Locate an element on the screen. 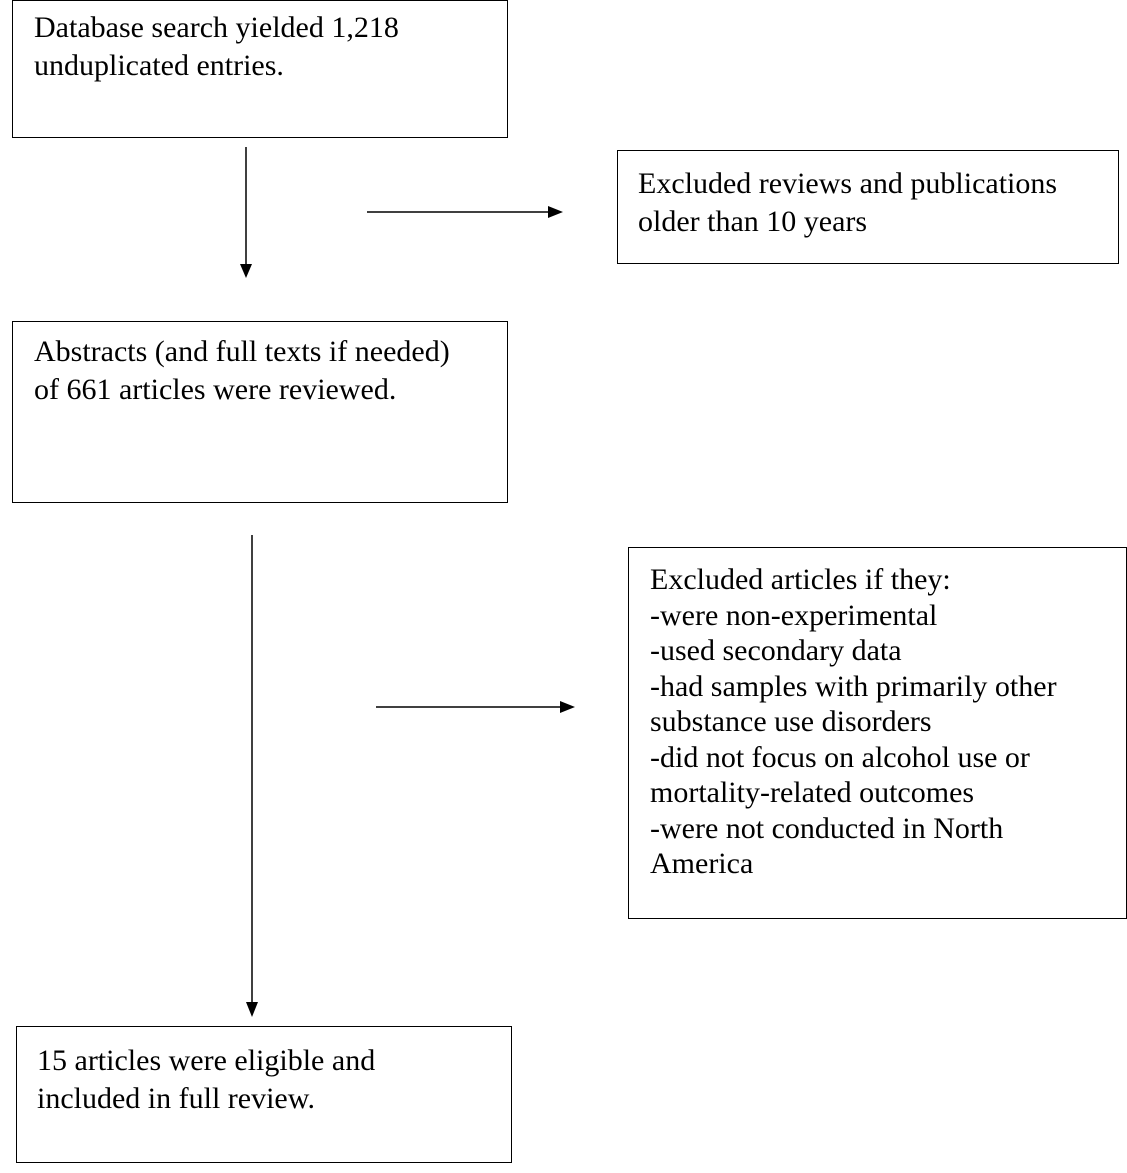 Image resolution: width=1127 pixels, height=1173 pixels. arrow-to-exclusion-1-head is located at coordinates (555, 212).